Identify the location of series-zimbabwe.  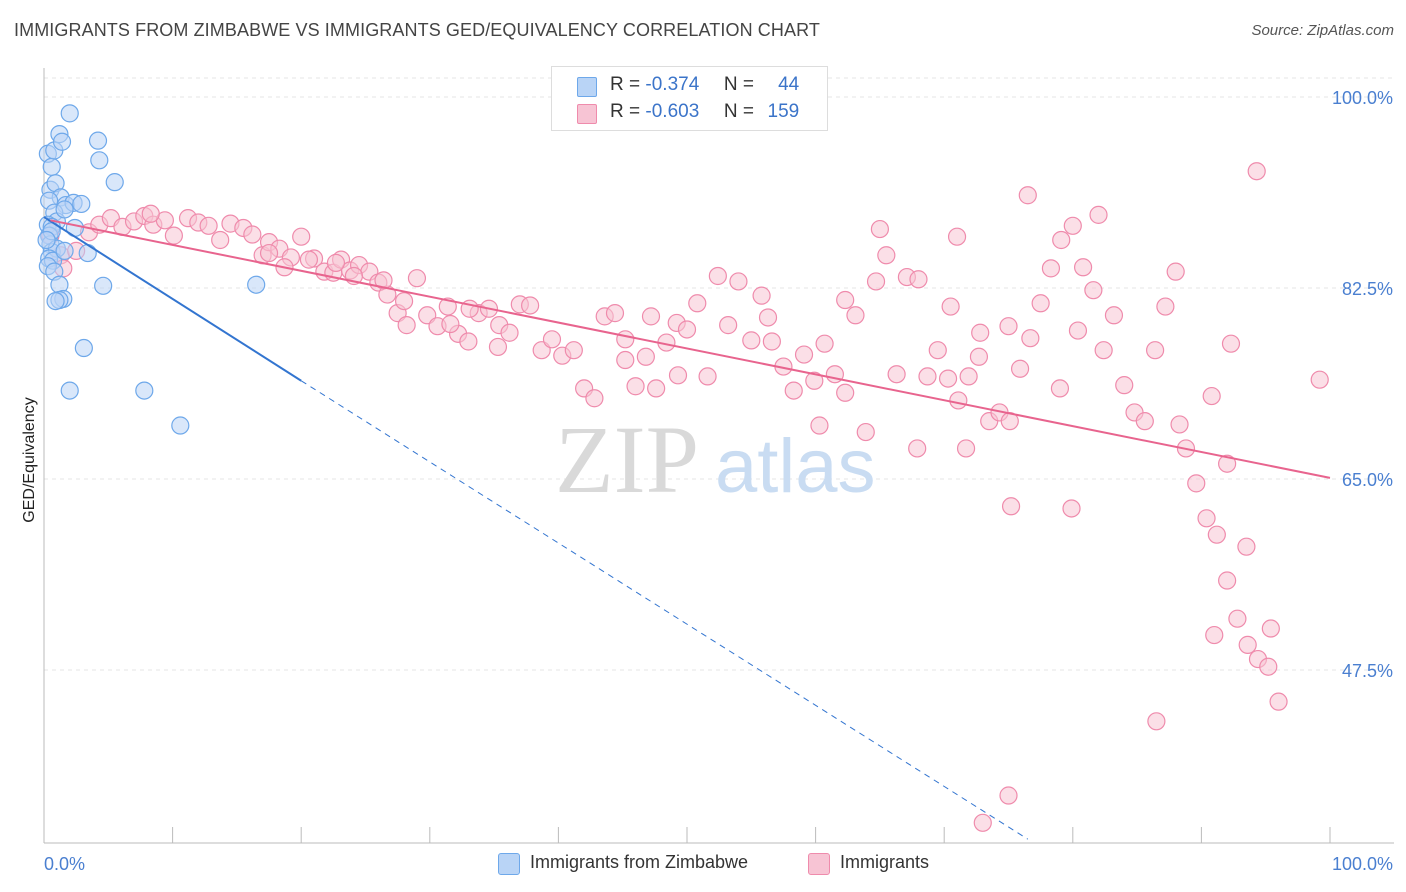
(151, 269).